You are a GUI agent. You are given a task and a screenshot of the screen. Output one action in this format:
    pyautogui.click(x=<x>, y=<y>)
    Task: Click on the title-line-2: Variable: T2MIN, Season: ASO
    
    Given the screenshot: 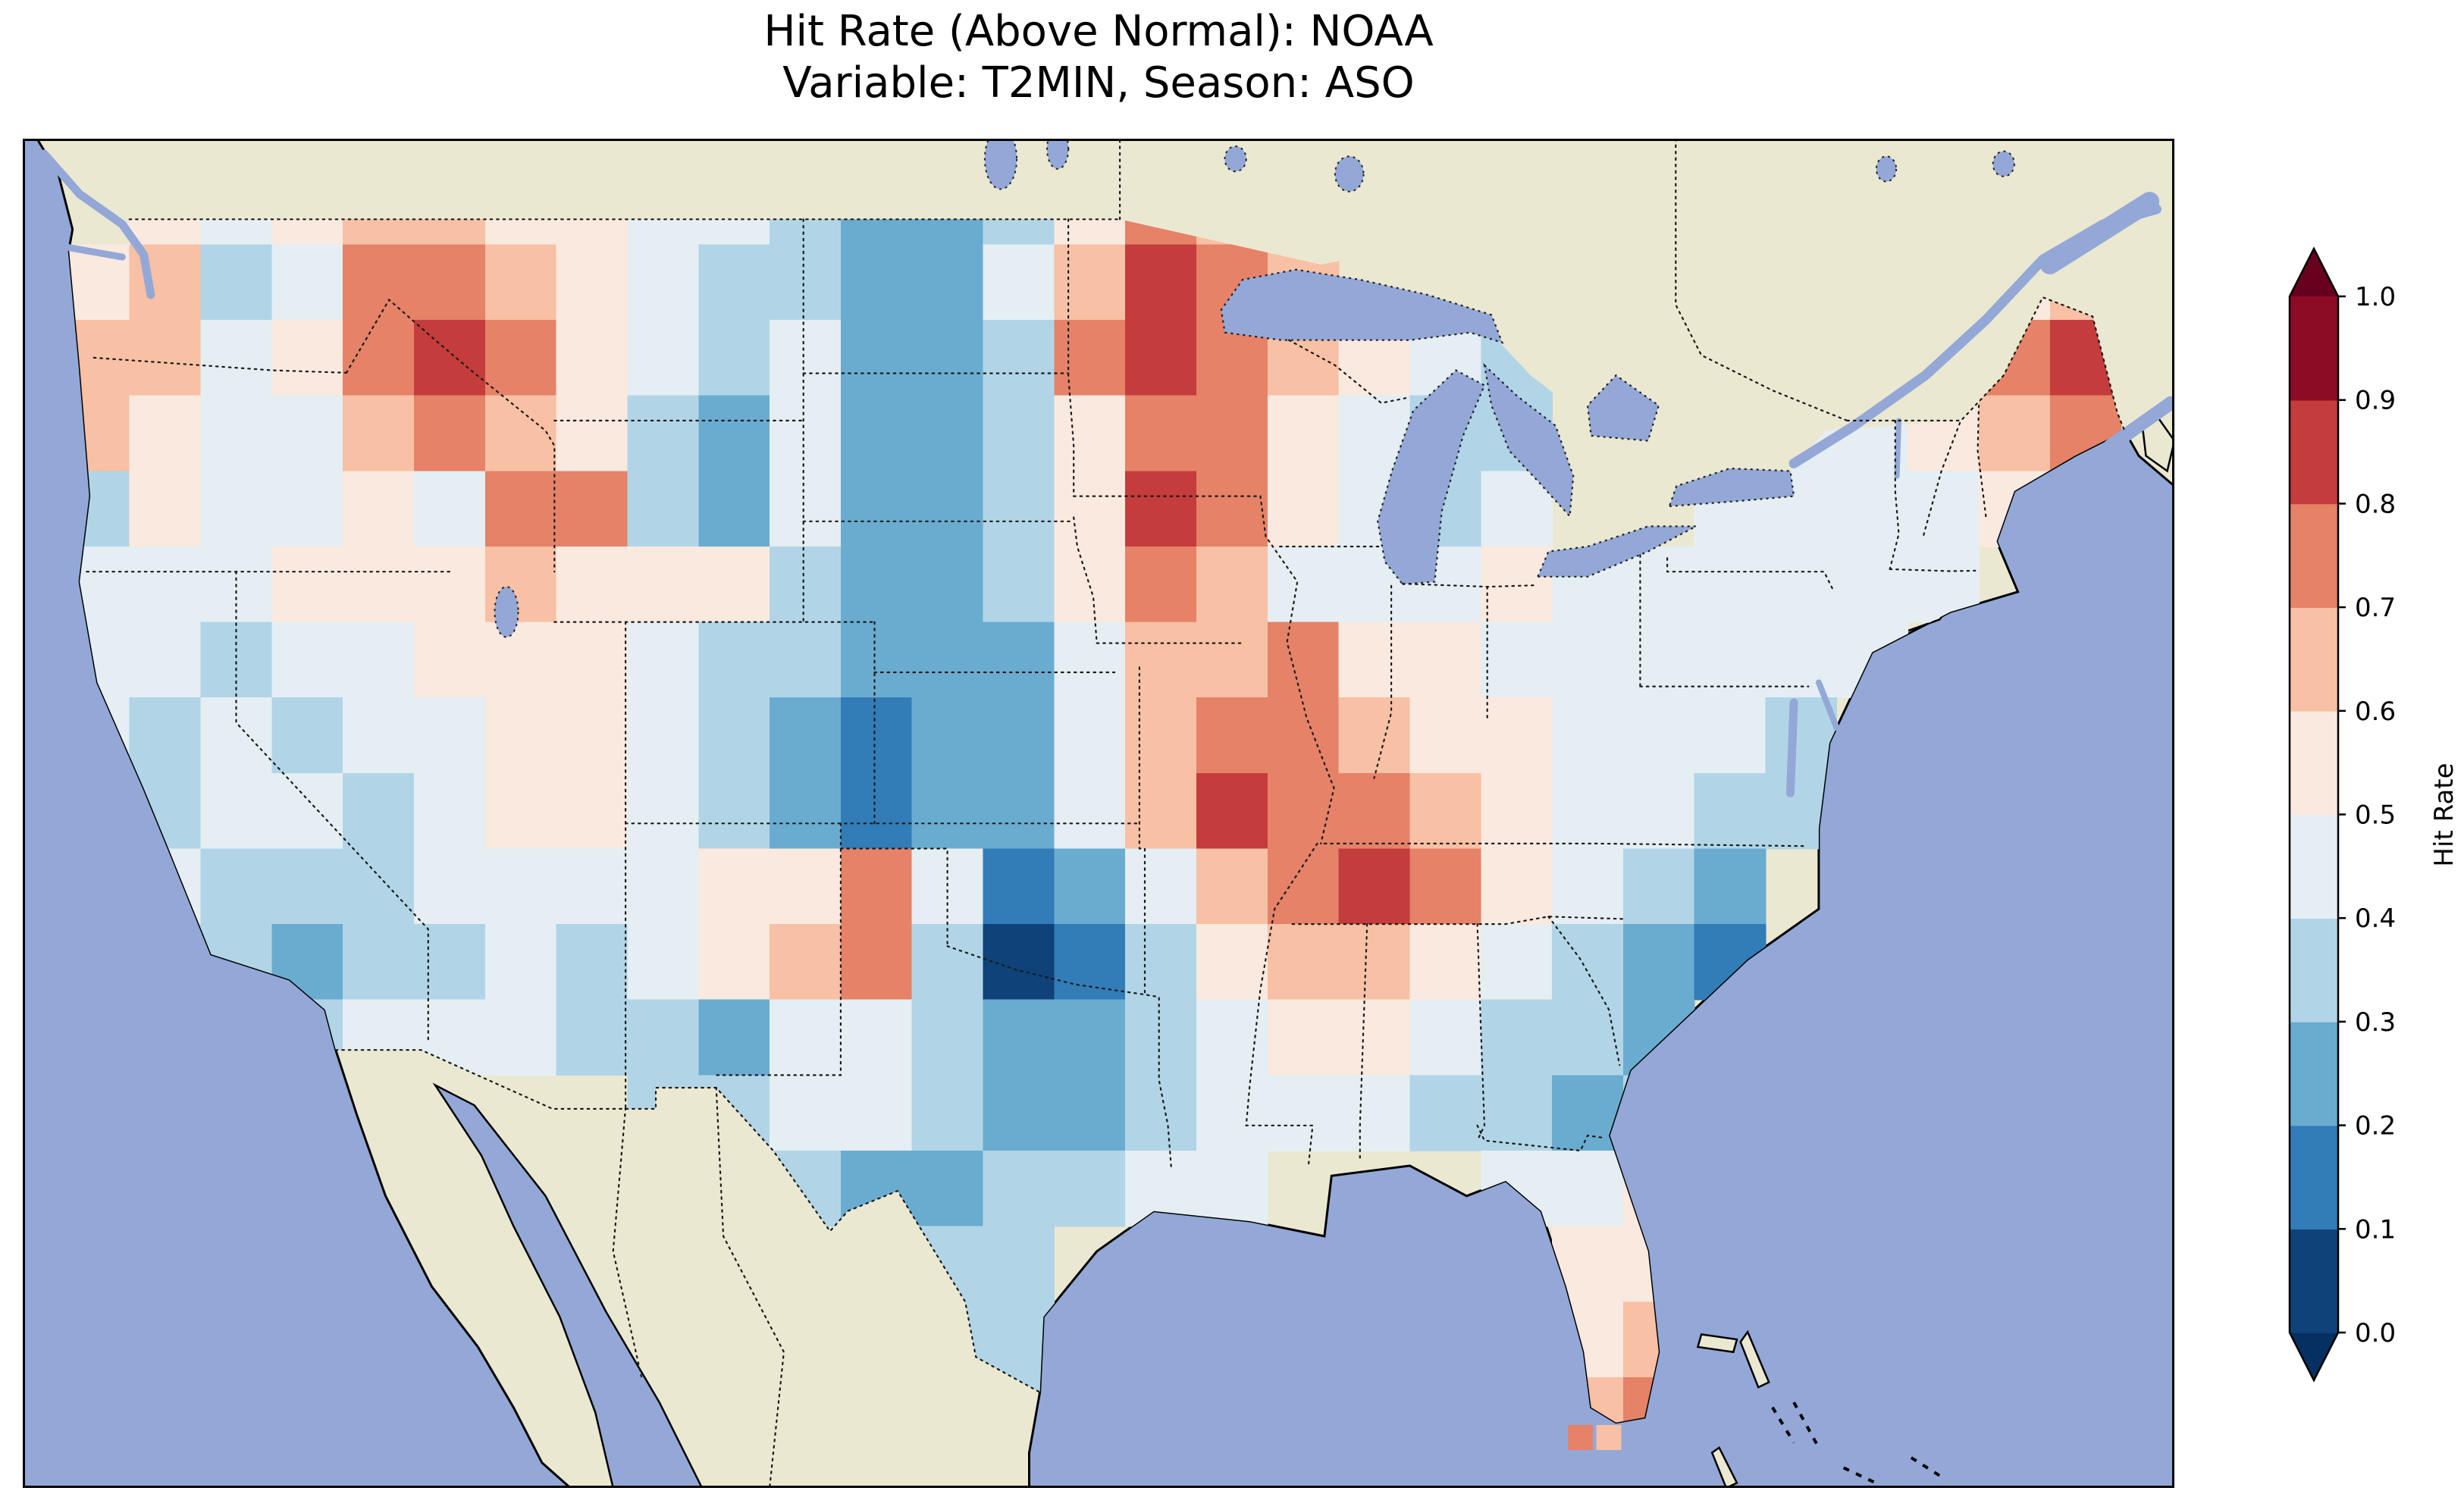 What is the action you would take?
    pyautogui.click(x=1099, y=83)
    